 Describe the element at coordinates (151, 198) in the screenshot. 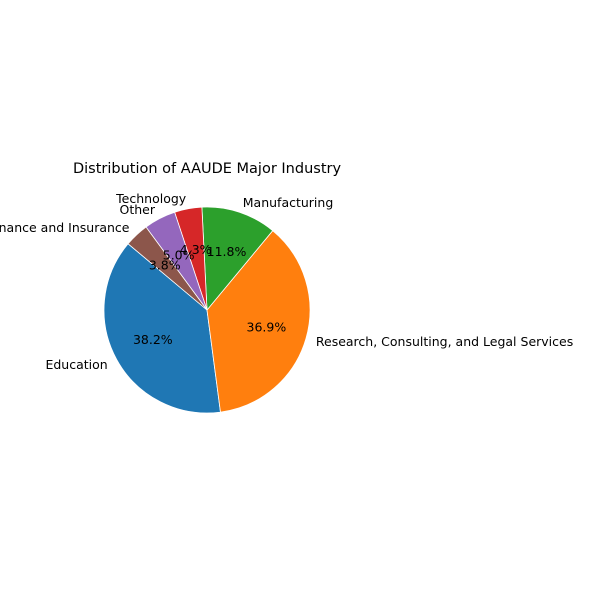

I see `slice-label-technology: Technology` at that location.